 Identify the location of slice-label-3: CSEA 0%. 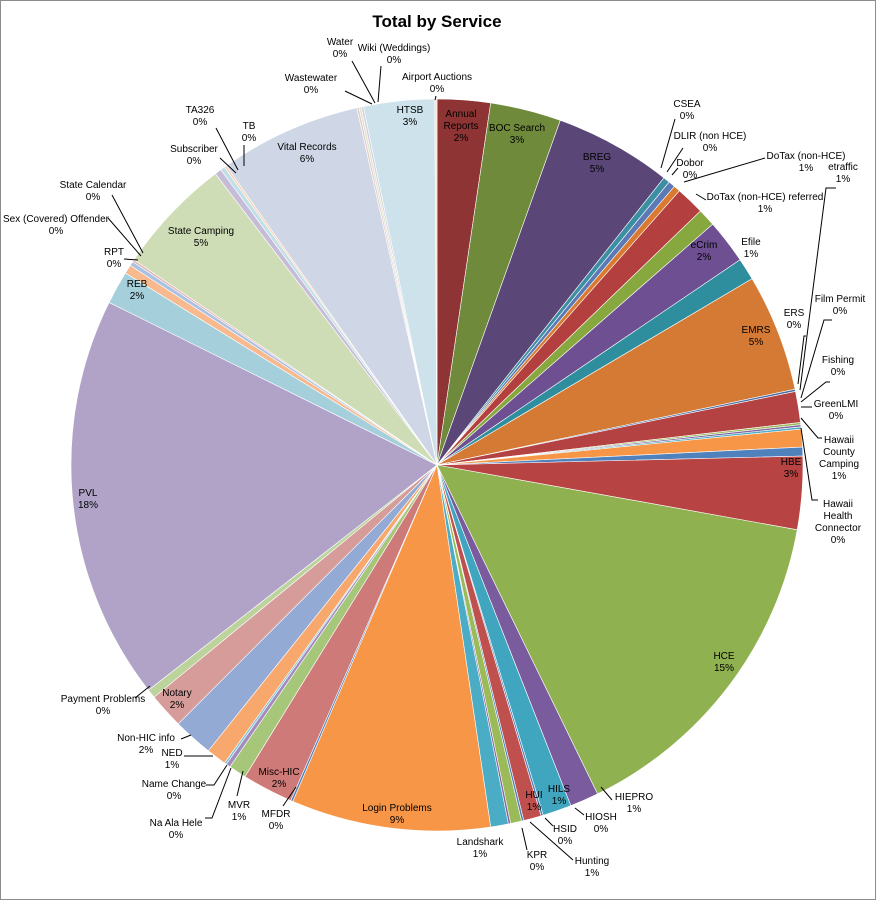
(687, 110).